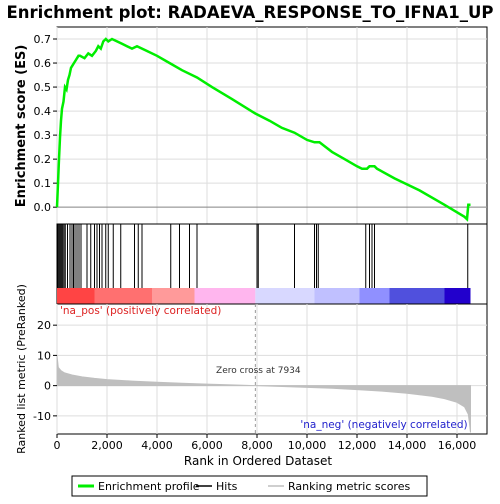 The width and height of the screenshot is (500, 504). I want to click on x-tick-label: 4,000, so click(157, 445).